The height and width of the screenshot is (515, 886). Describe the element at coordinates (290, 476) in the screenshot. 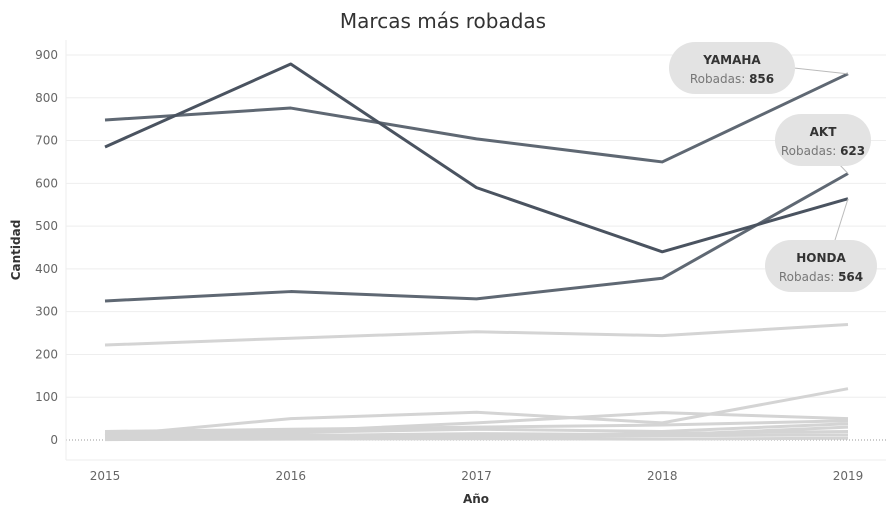

I see `x-tick-label: 2016` at that location.